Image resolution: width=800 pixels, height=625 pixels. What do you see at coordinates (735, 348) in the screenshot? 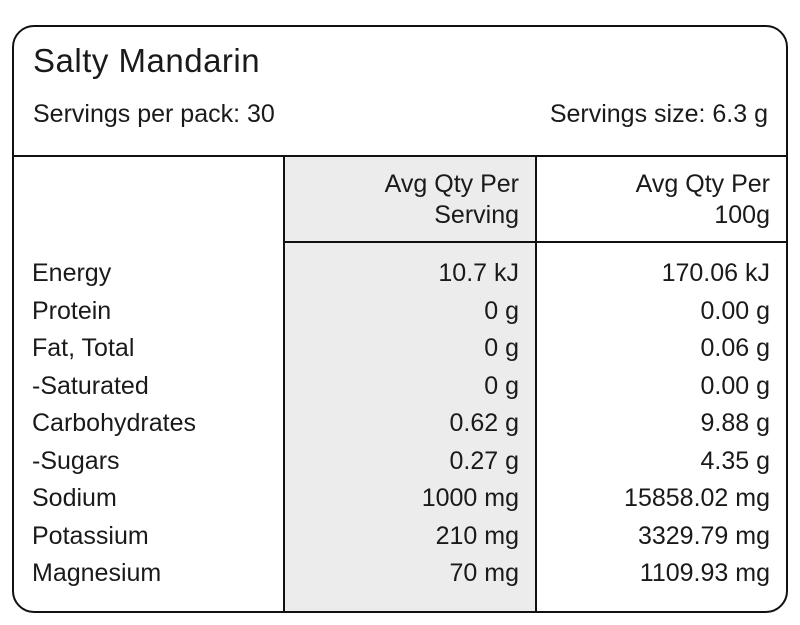
I see `value-per-100g: 0.06 g` at bounding box center [735, 348].